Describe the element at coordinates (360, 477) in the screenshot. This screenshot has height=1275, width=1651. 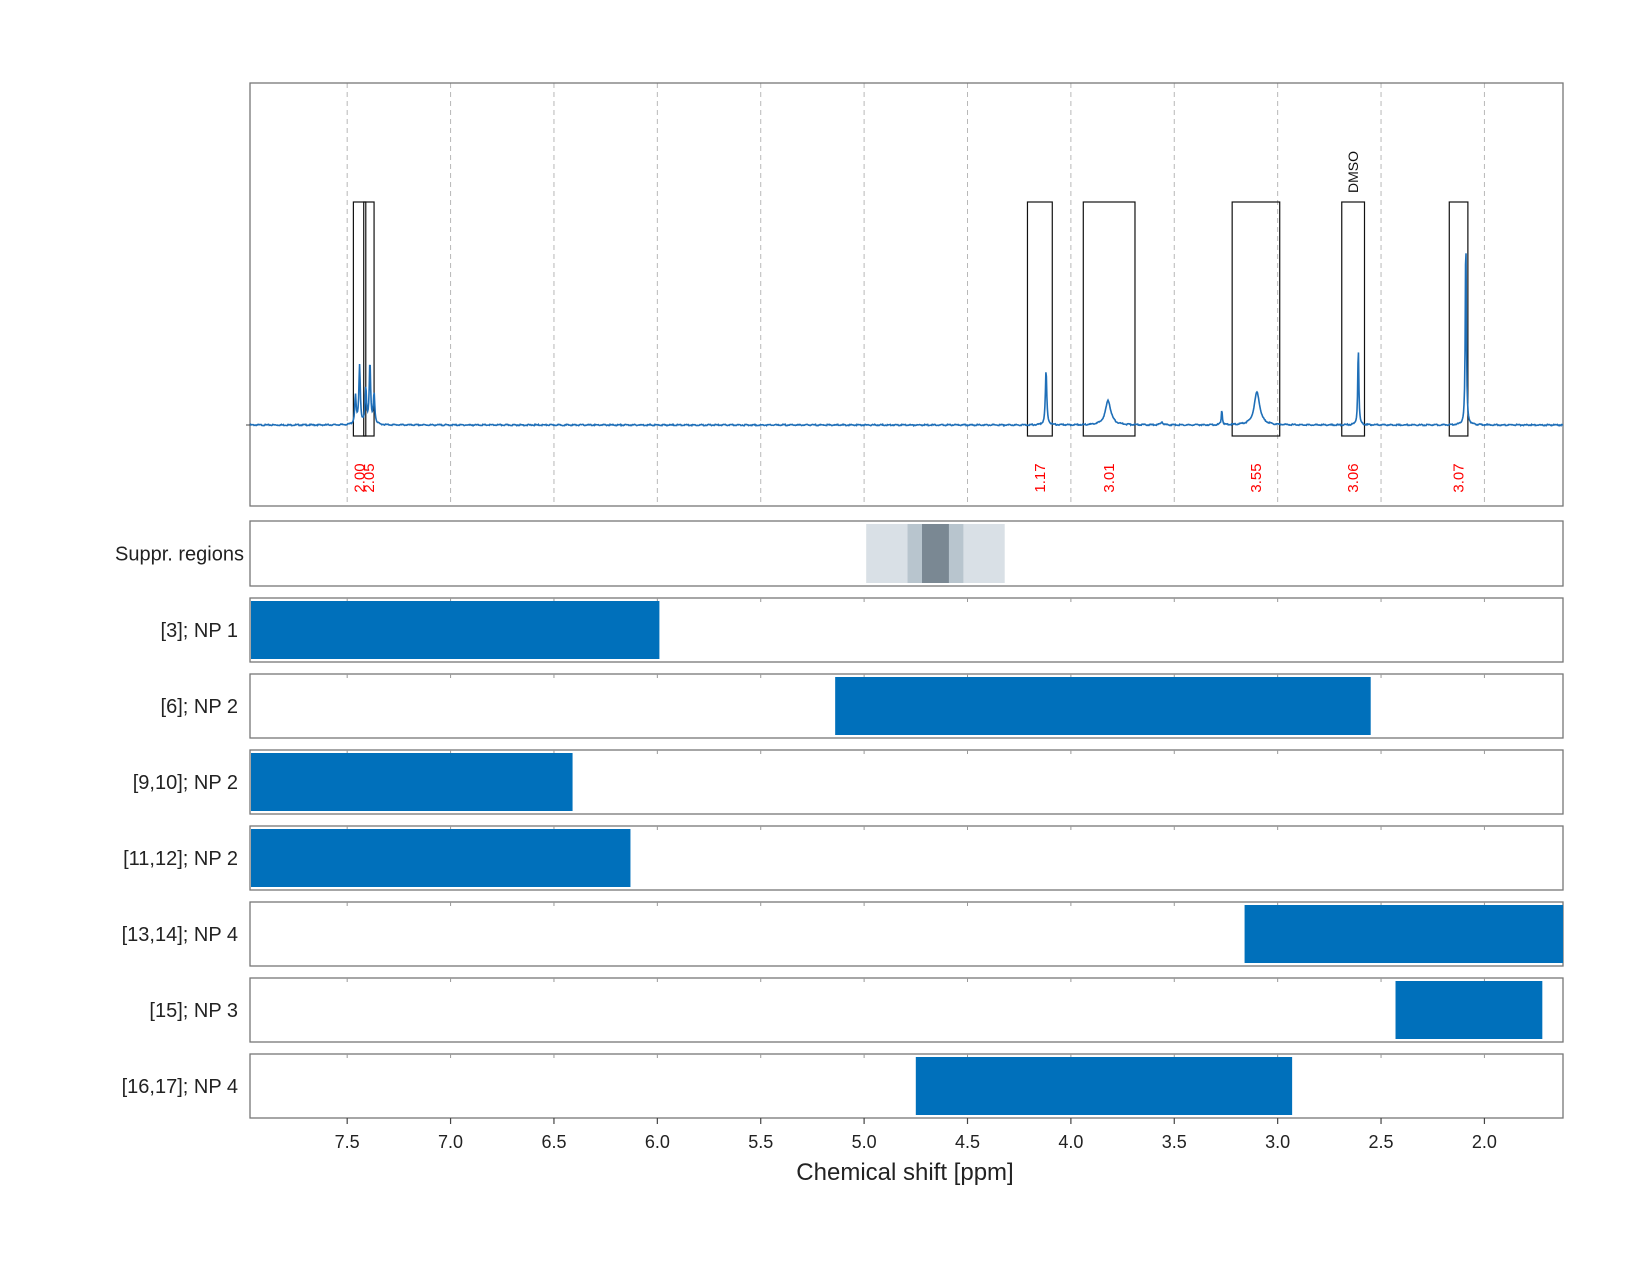
I see `integral-value: 2.00` at that location.